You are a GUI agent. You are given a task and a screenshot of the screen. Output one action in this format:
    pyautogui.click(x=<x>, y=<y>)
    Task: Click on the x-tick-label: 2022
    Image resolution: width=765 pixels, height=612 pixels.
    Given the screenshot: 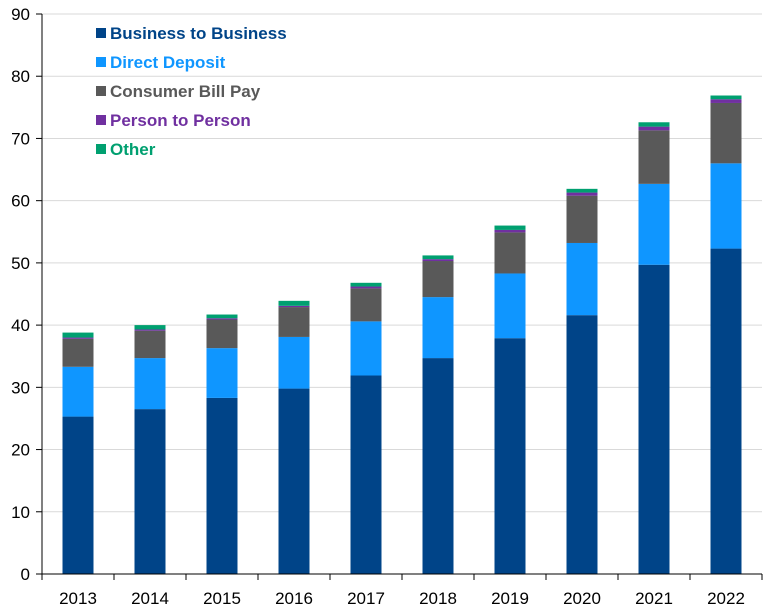 What is the action you would take?
    pyautogui.click(x=726, y=598)
    